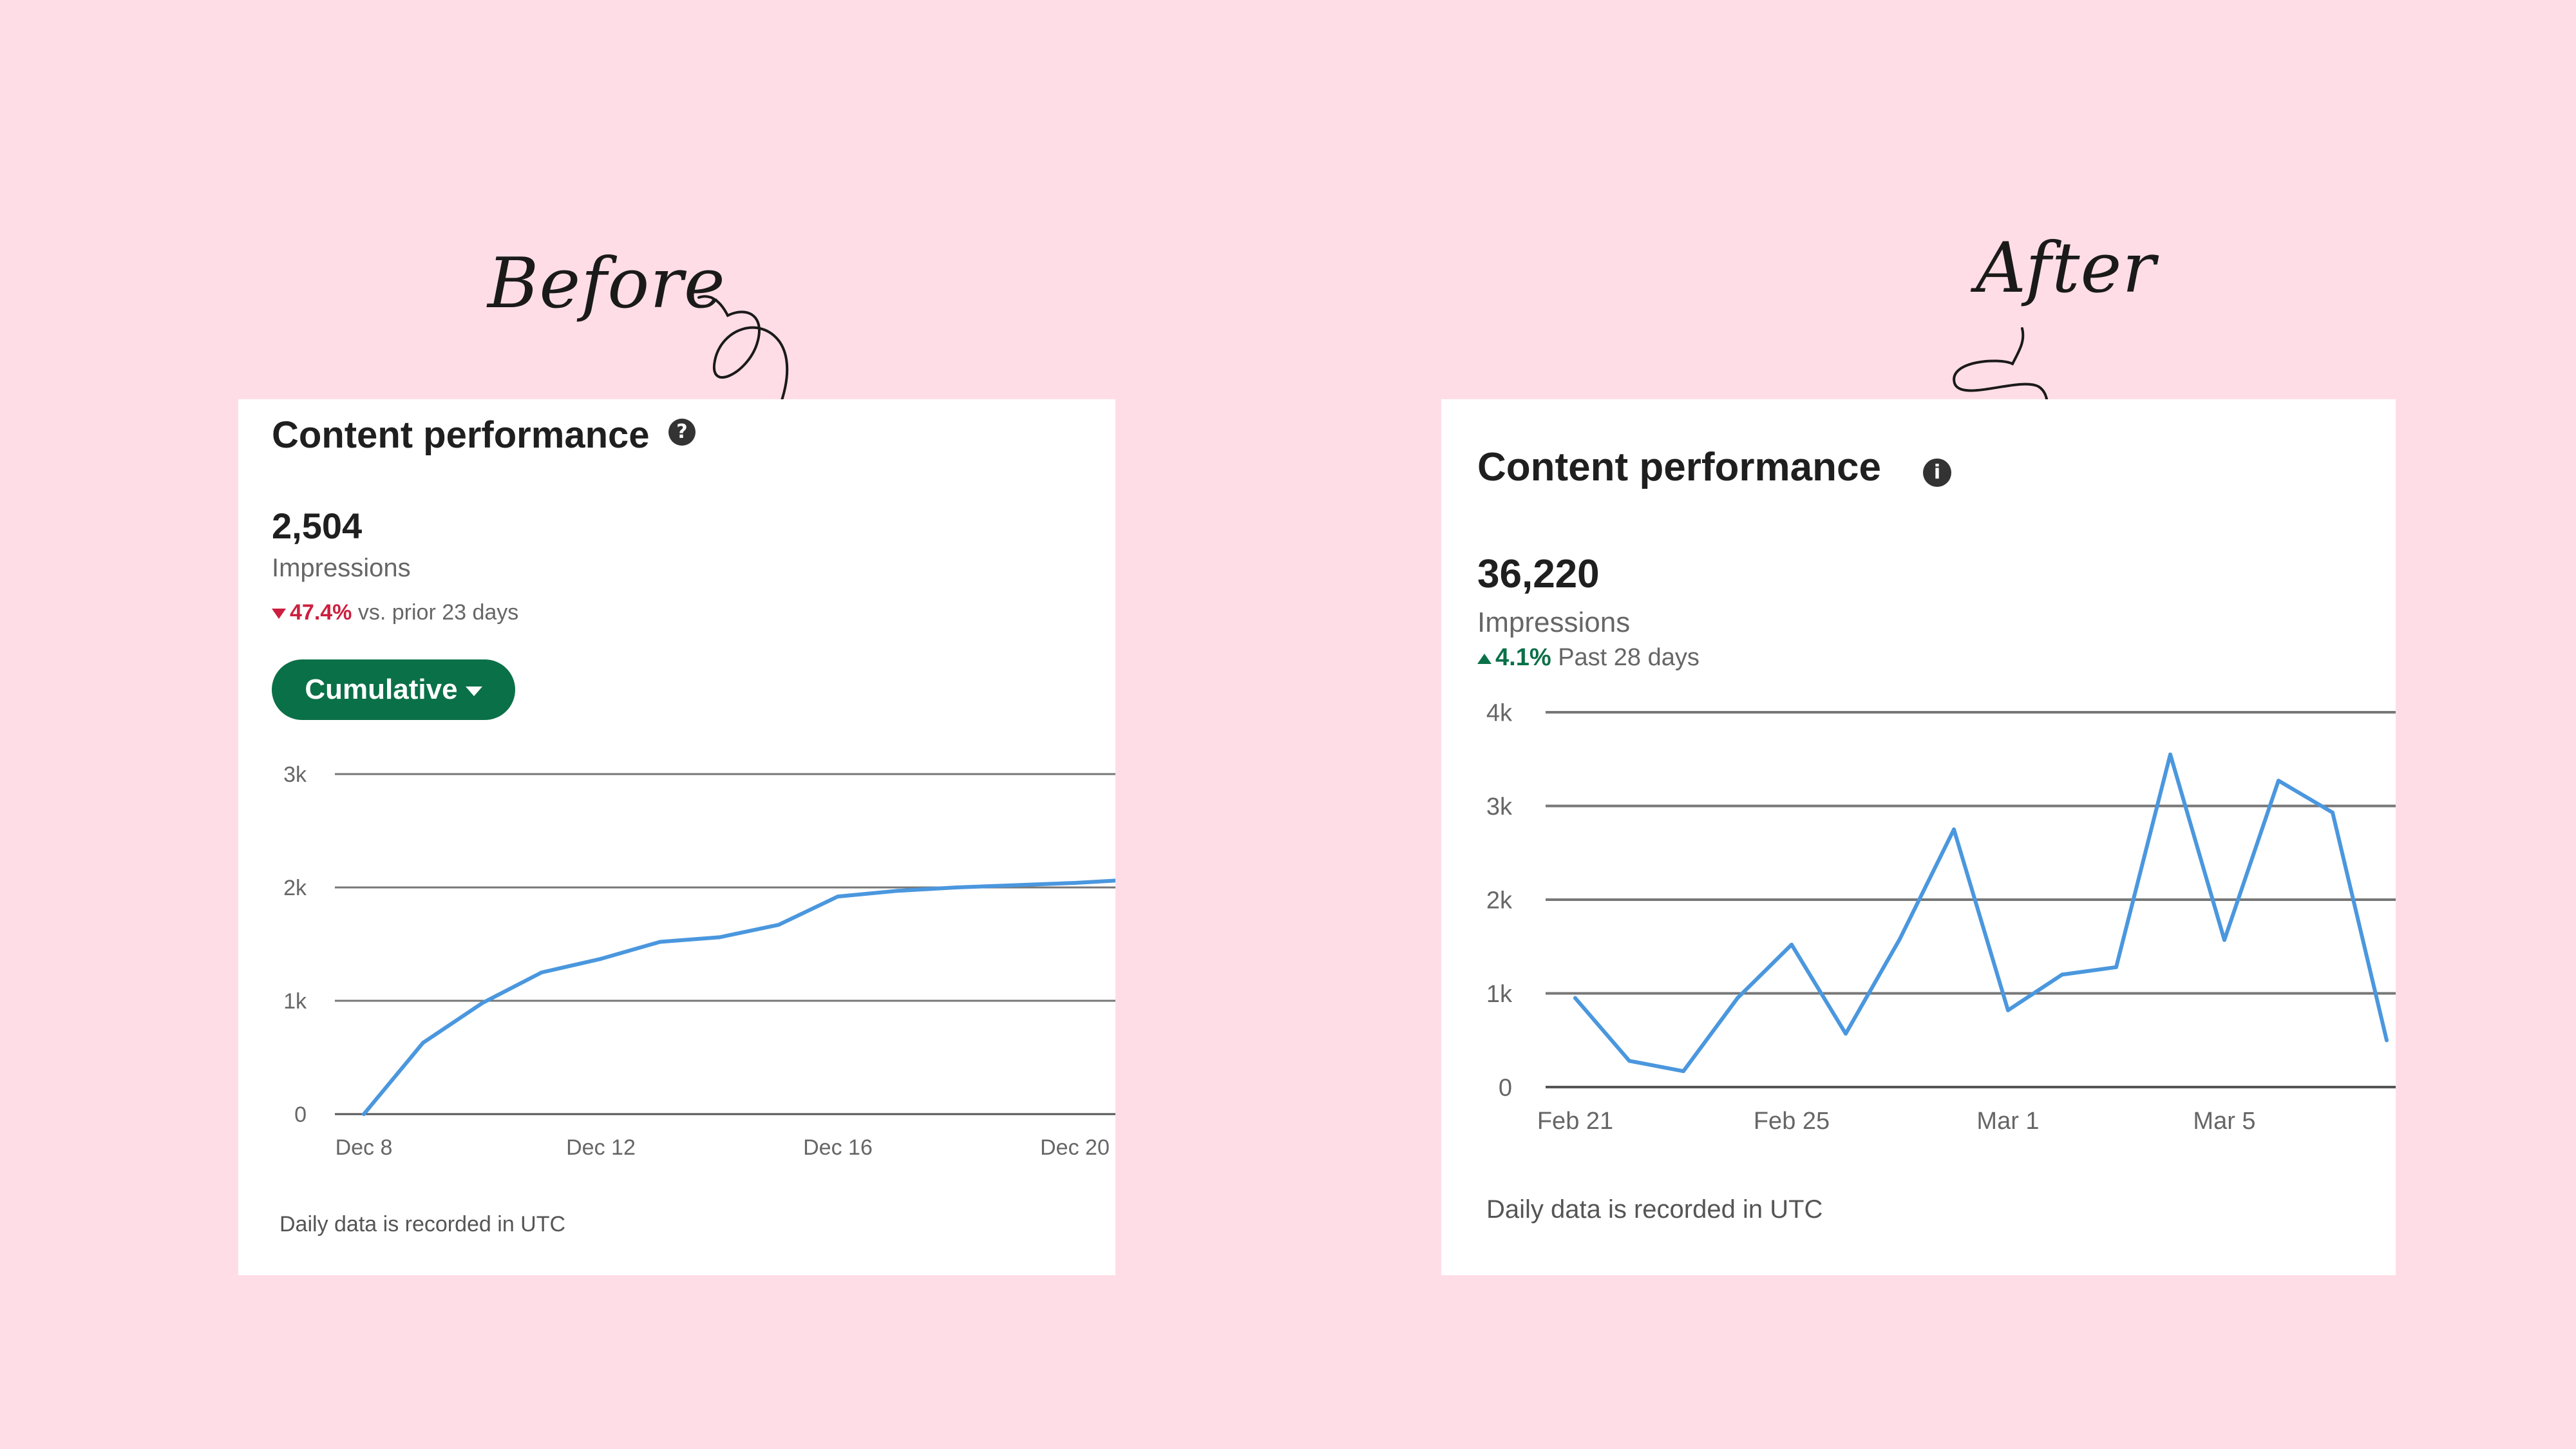  I want to click on change-text: Past 28 days, so click(1629, 657).